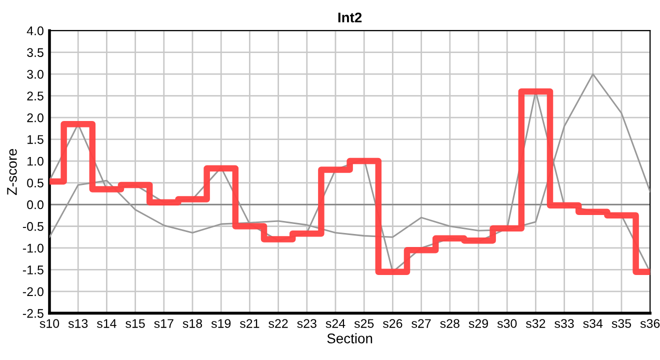 This screenshot has height=360, width=660. I want to click on x-tick-label: s23, so click(306, 323).